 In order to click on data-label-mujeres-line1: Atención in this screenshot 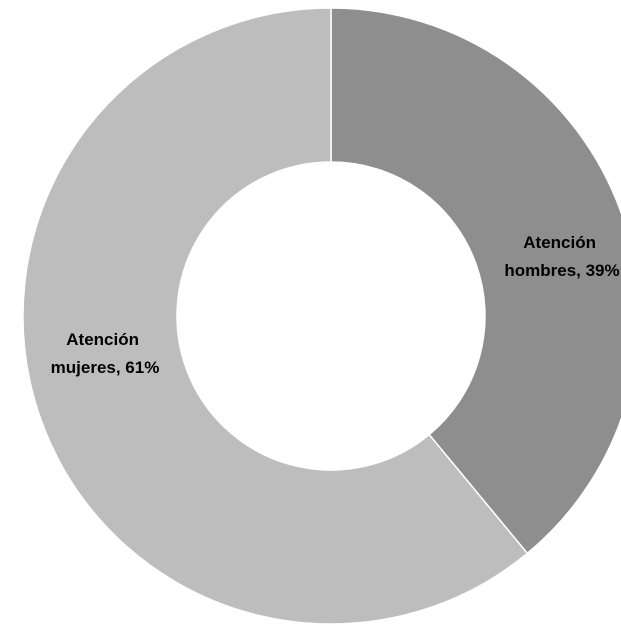, I will do `click(102, 339)`.